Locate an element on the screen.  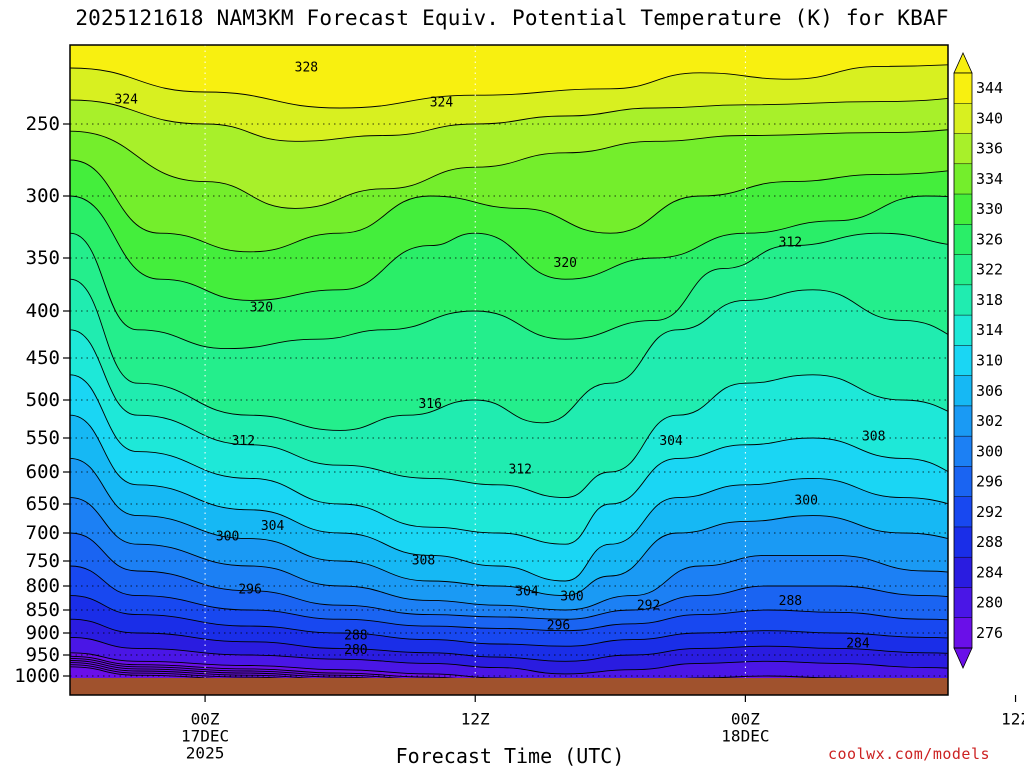
y-tick-label: 650 is located at coordinates (43, 504).